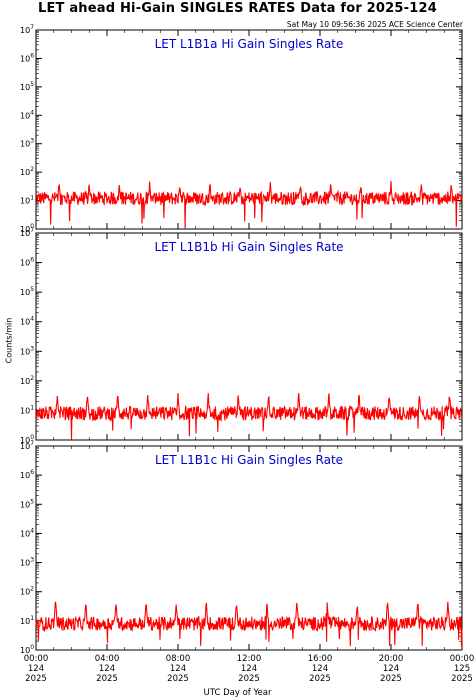 The image size is (475, 700). Describe the element at coordinates (107, 659) in the screenshot. I see `x-tick-label: 04:00` at that location.